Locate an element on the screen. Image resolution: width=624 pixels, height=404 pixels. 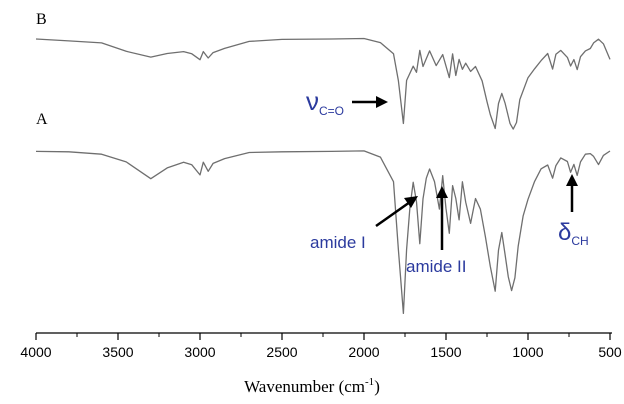
annotation-amide-2-arrowhead is located at coordinates (442, 192).